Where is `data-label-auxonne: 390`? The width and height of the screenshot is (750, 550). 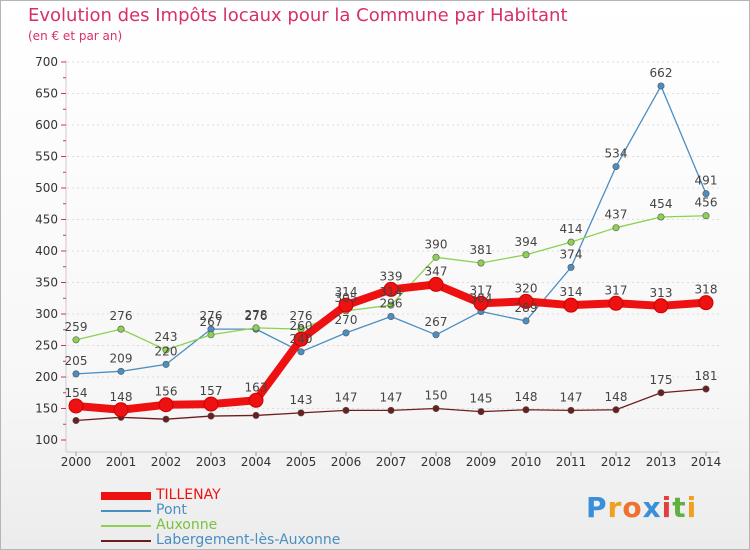
data-label-auxonne: 390 is located at coordinates (436, 244).